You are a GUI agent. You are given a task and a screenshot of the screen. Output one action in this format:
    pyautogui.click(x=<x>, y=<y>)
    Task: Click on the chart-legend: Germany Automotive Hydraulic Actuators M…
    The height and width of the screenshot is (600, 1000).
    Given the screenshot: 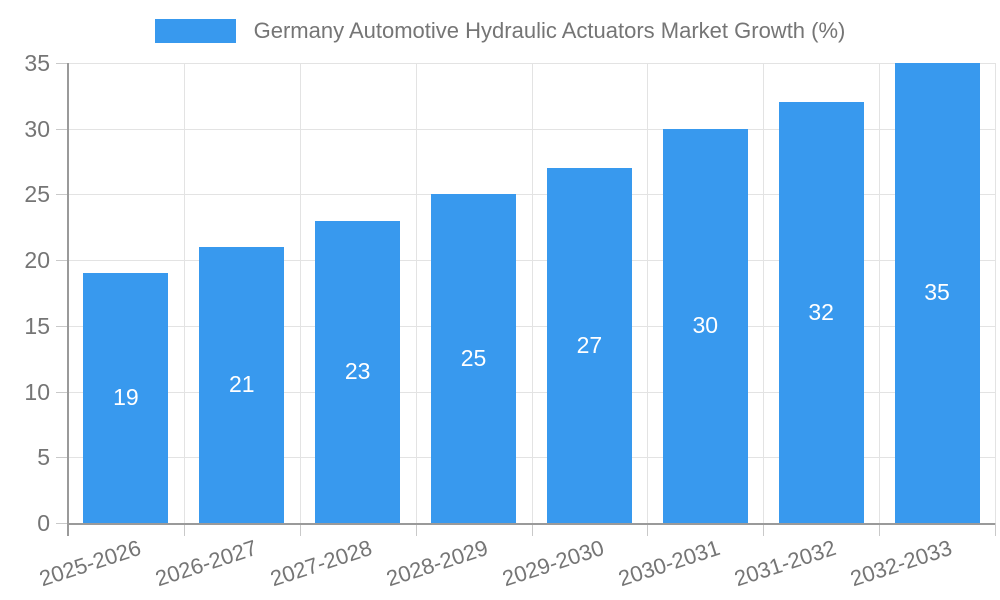 What is the action you would take?
    pyautogui.click(x=500, y=31)
    